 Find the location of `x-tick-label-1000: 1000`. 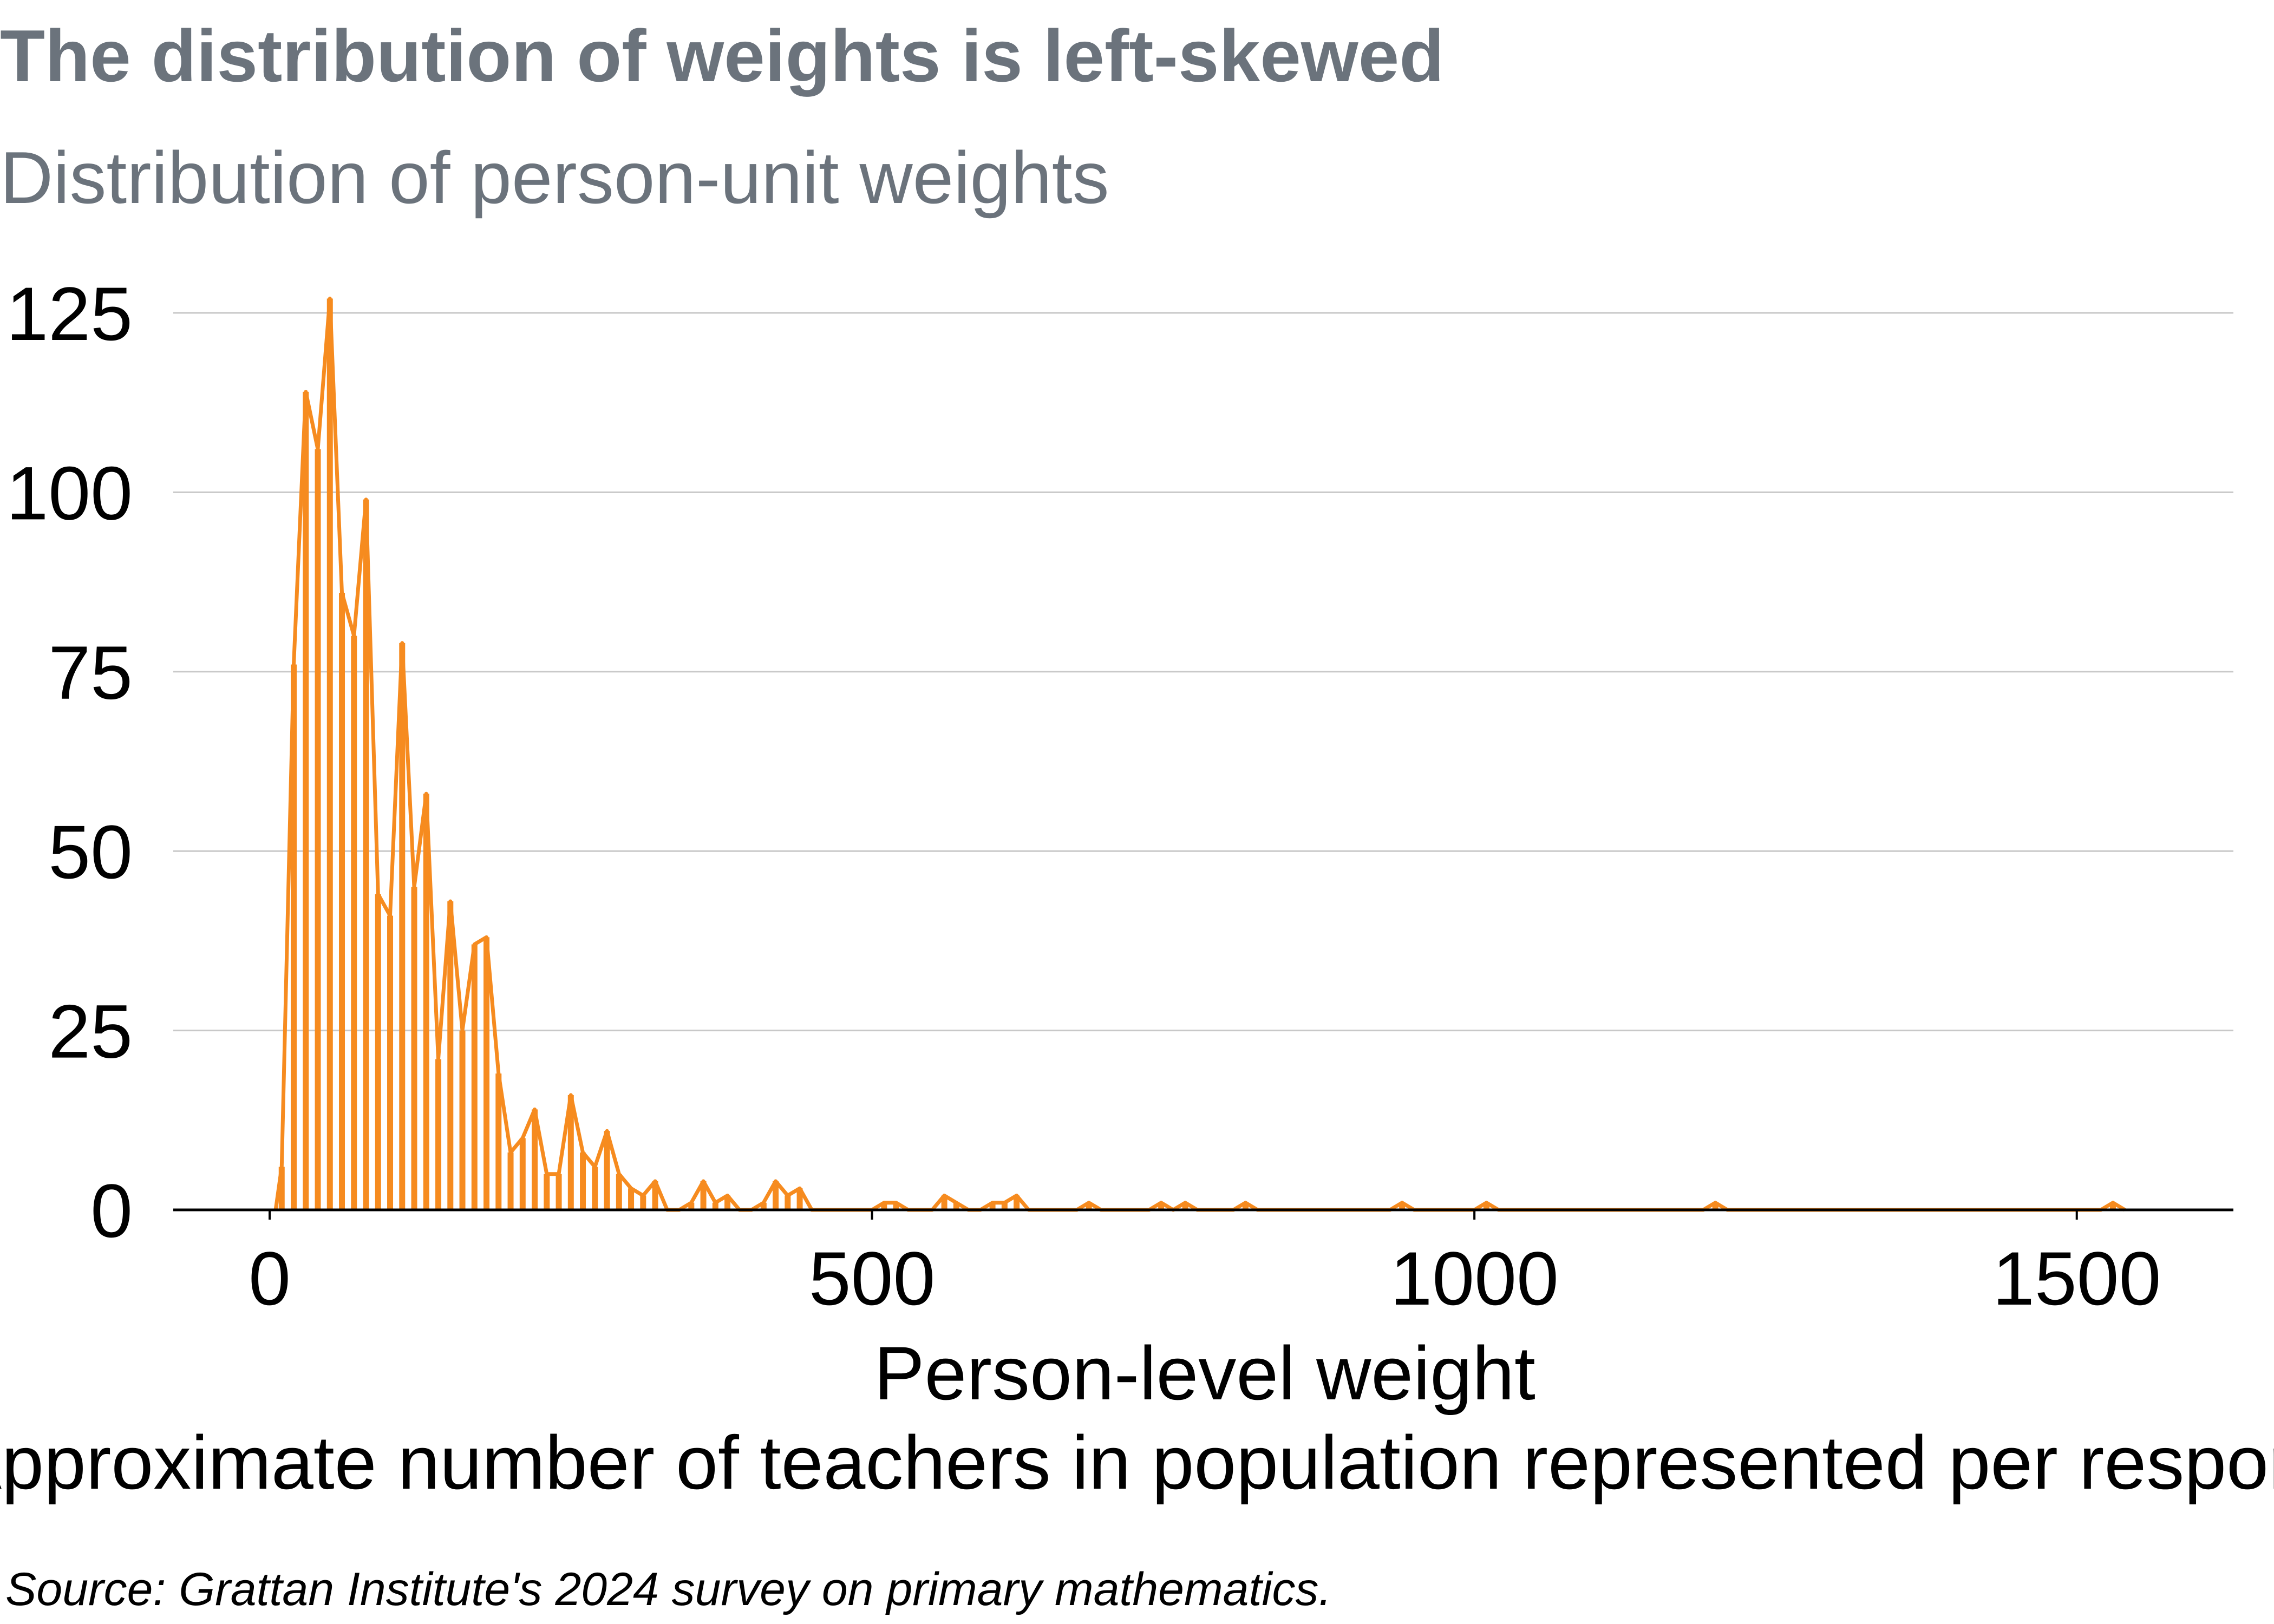

x-tick-label-1000: 1000 is located at coordinates (1474, 1278).